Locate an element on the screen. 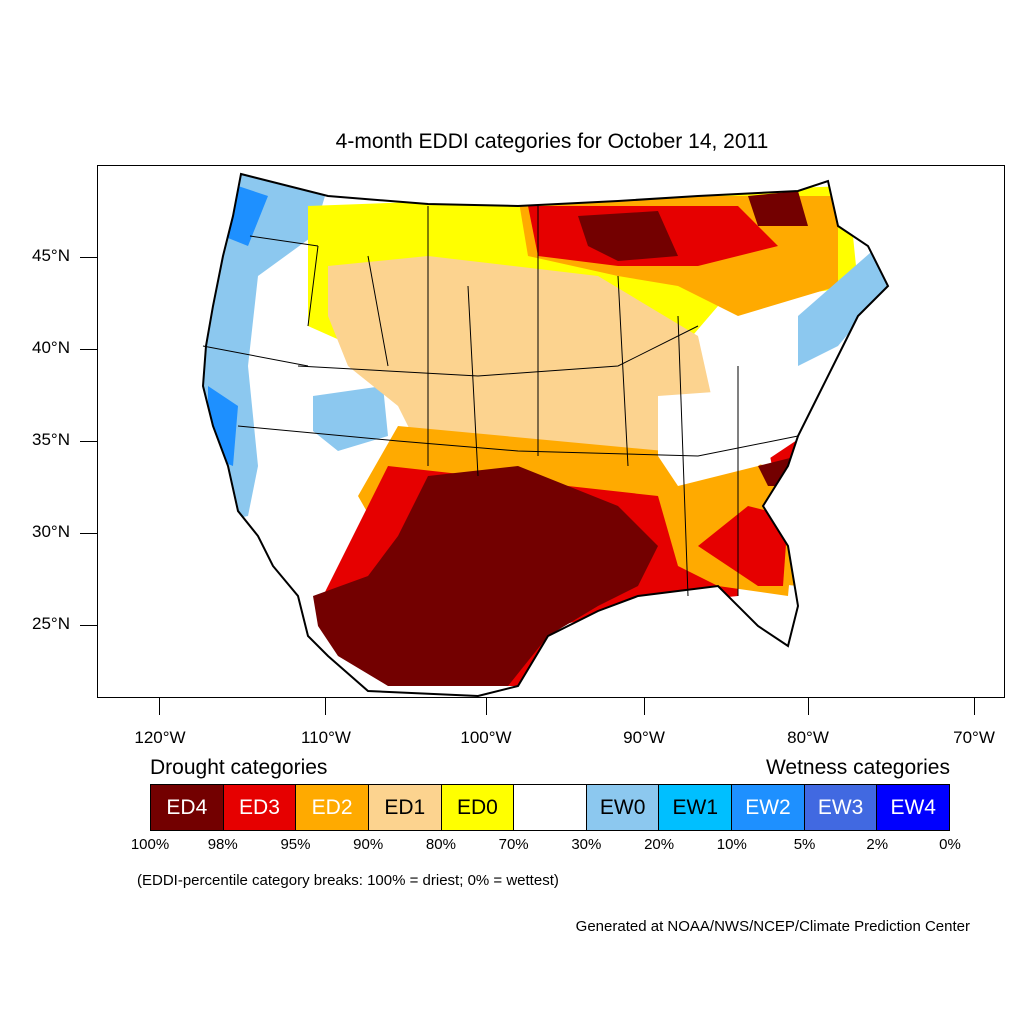 The height and width of the screenshot is (1024, 1024). legend-swatch-ed1: ED1 is located at coordinates (405, 807).